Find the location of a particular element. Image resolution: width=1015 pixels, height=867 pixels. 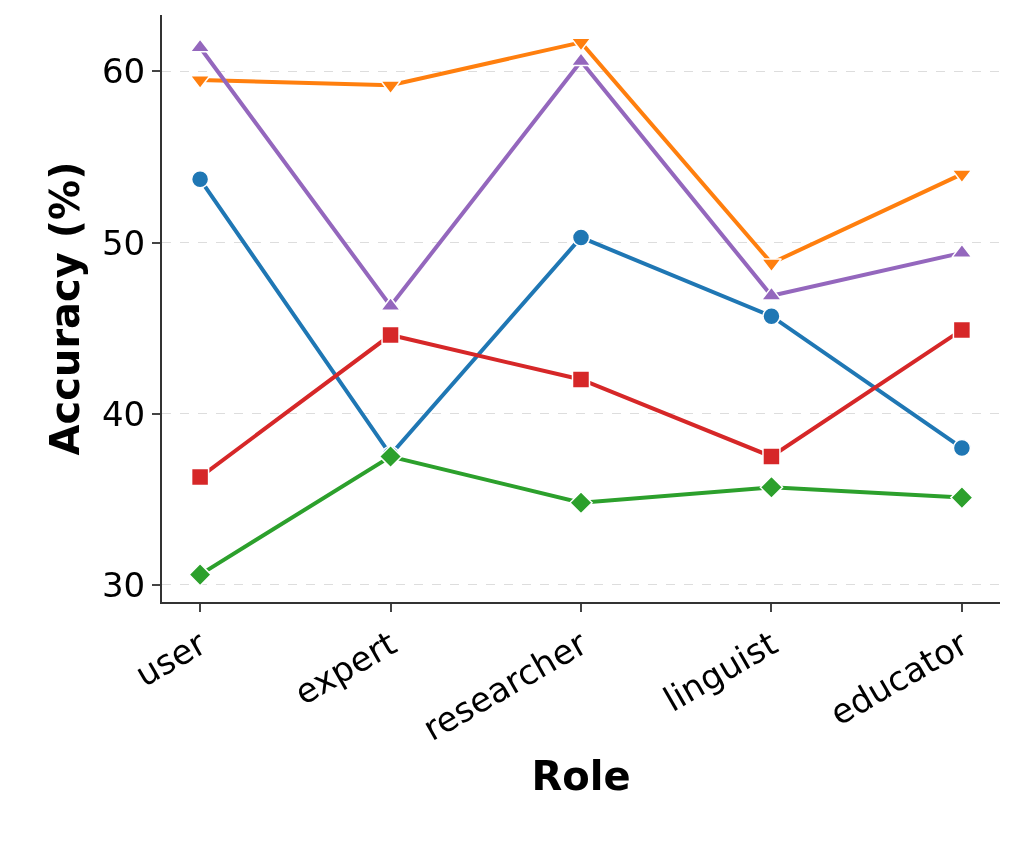

y-tick-label: 50 is located at coordinates (123, 242).